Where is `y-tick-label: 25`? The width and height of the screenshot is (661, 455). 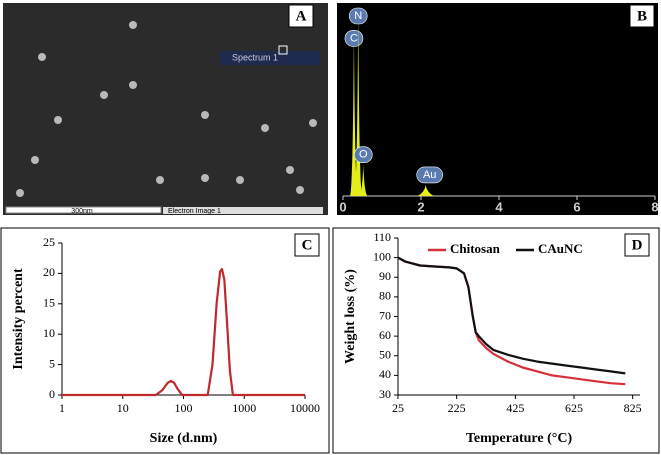
y-tick-label: 25 is located at coordinates (49, 242).